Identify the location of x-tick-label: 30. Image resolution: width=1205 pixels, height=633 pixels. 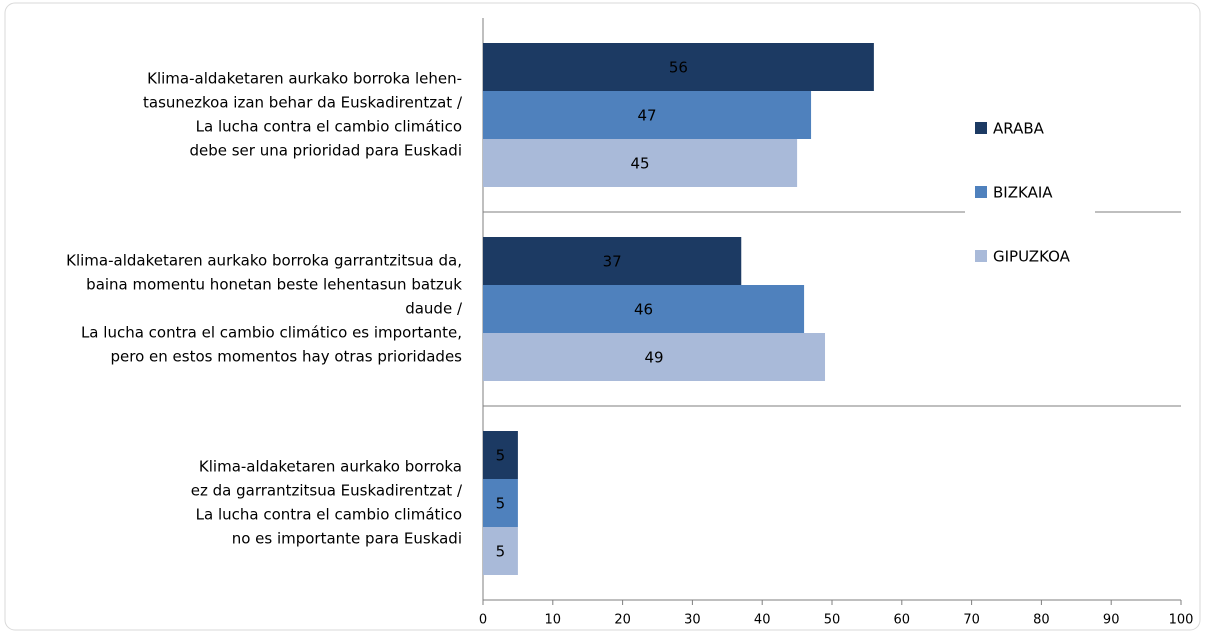
(692, 620).